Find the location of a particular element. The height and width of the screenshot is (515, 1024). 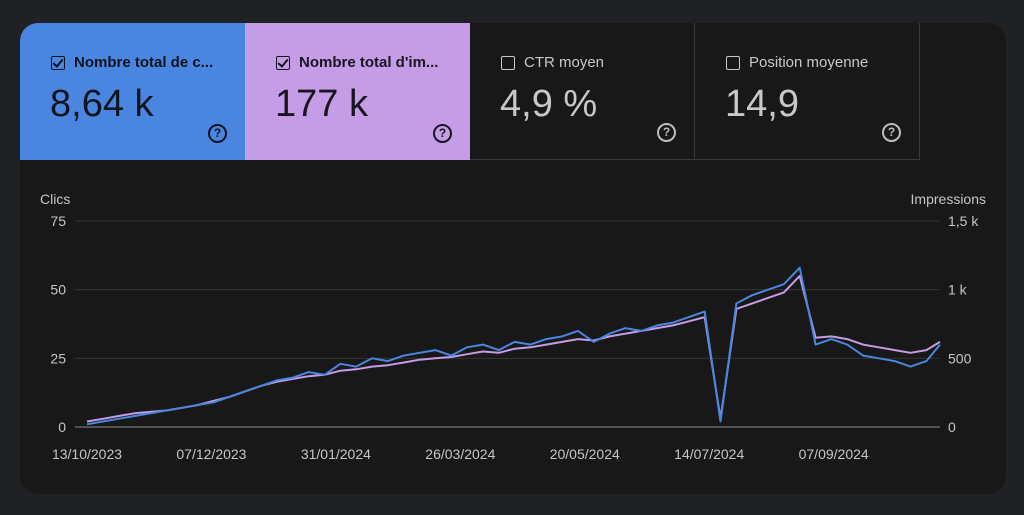

y-left-tick-label: 25 is located at coordinates (58, 358).